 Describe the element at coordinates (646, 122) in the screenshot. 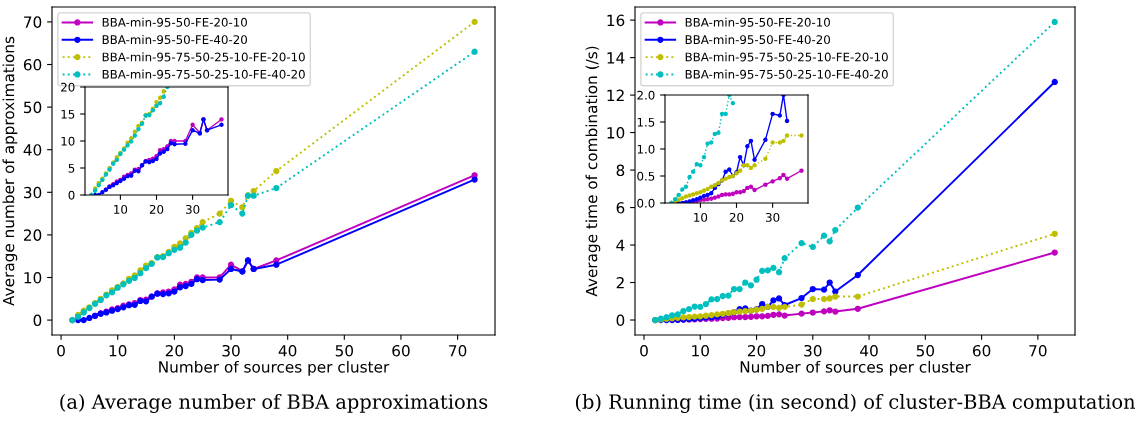

I see `y-tick-label: 1.5` at that location.